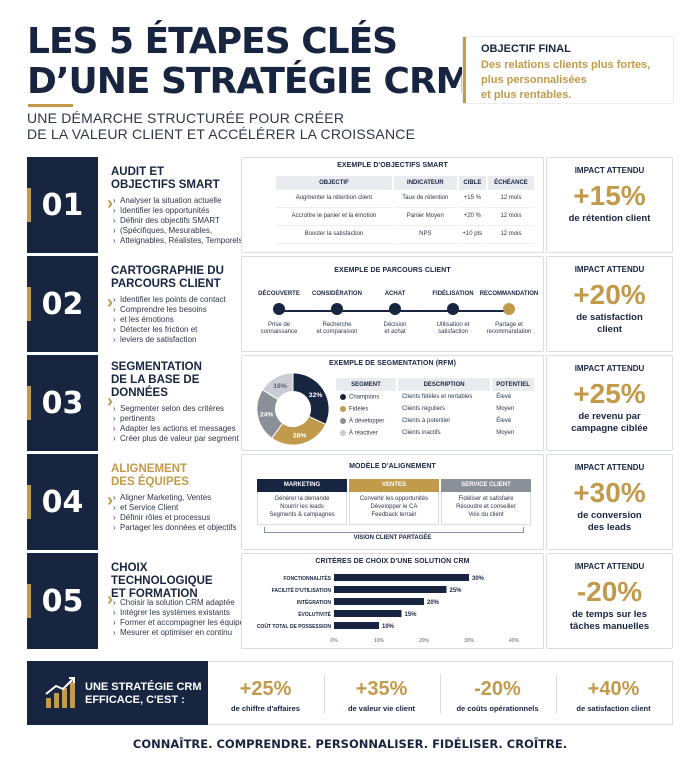 The image size is (700, 768). I want to click on table-cell: À réactiver, so click(366, 433).